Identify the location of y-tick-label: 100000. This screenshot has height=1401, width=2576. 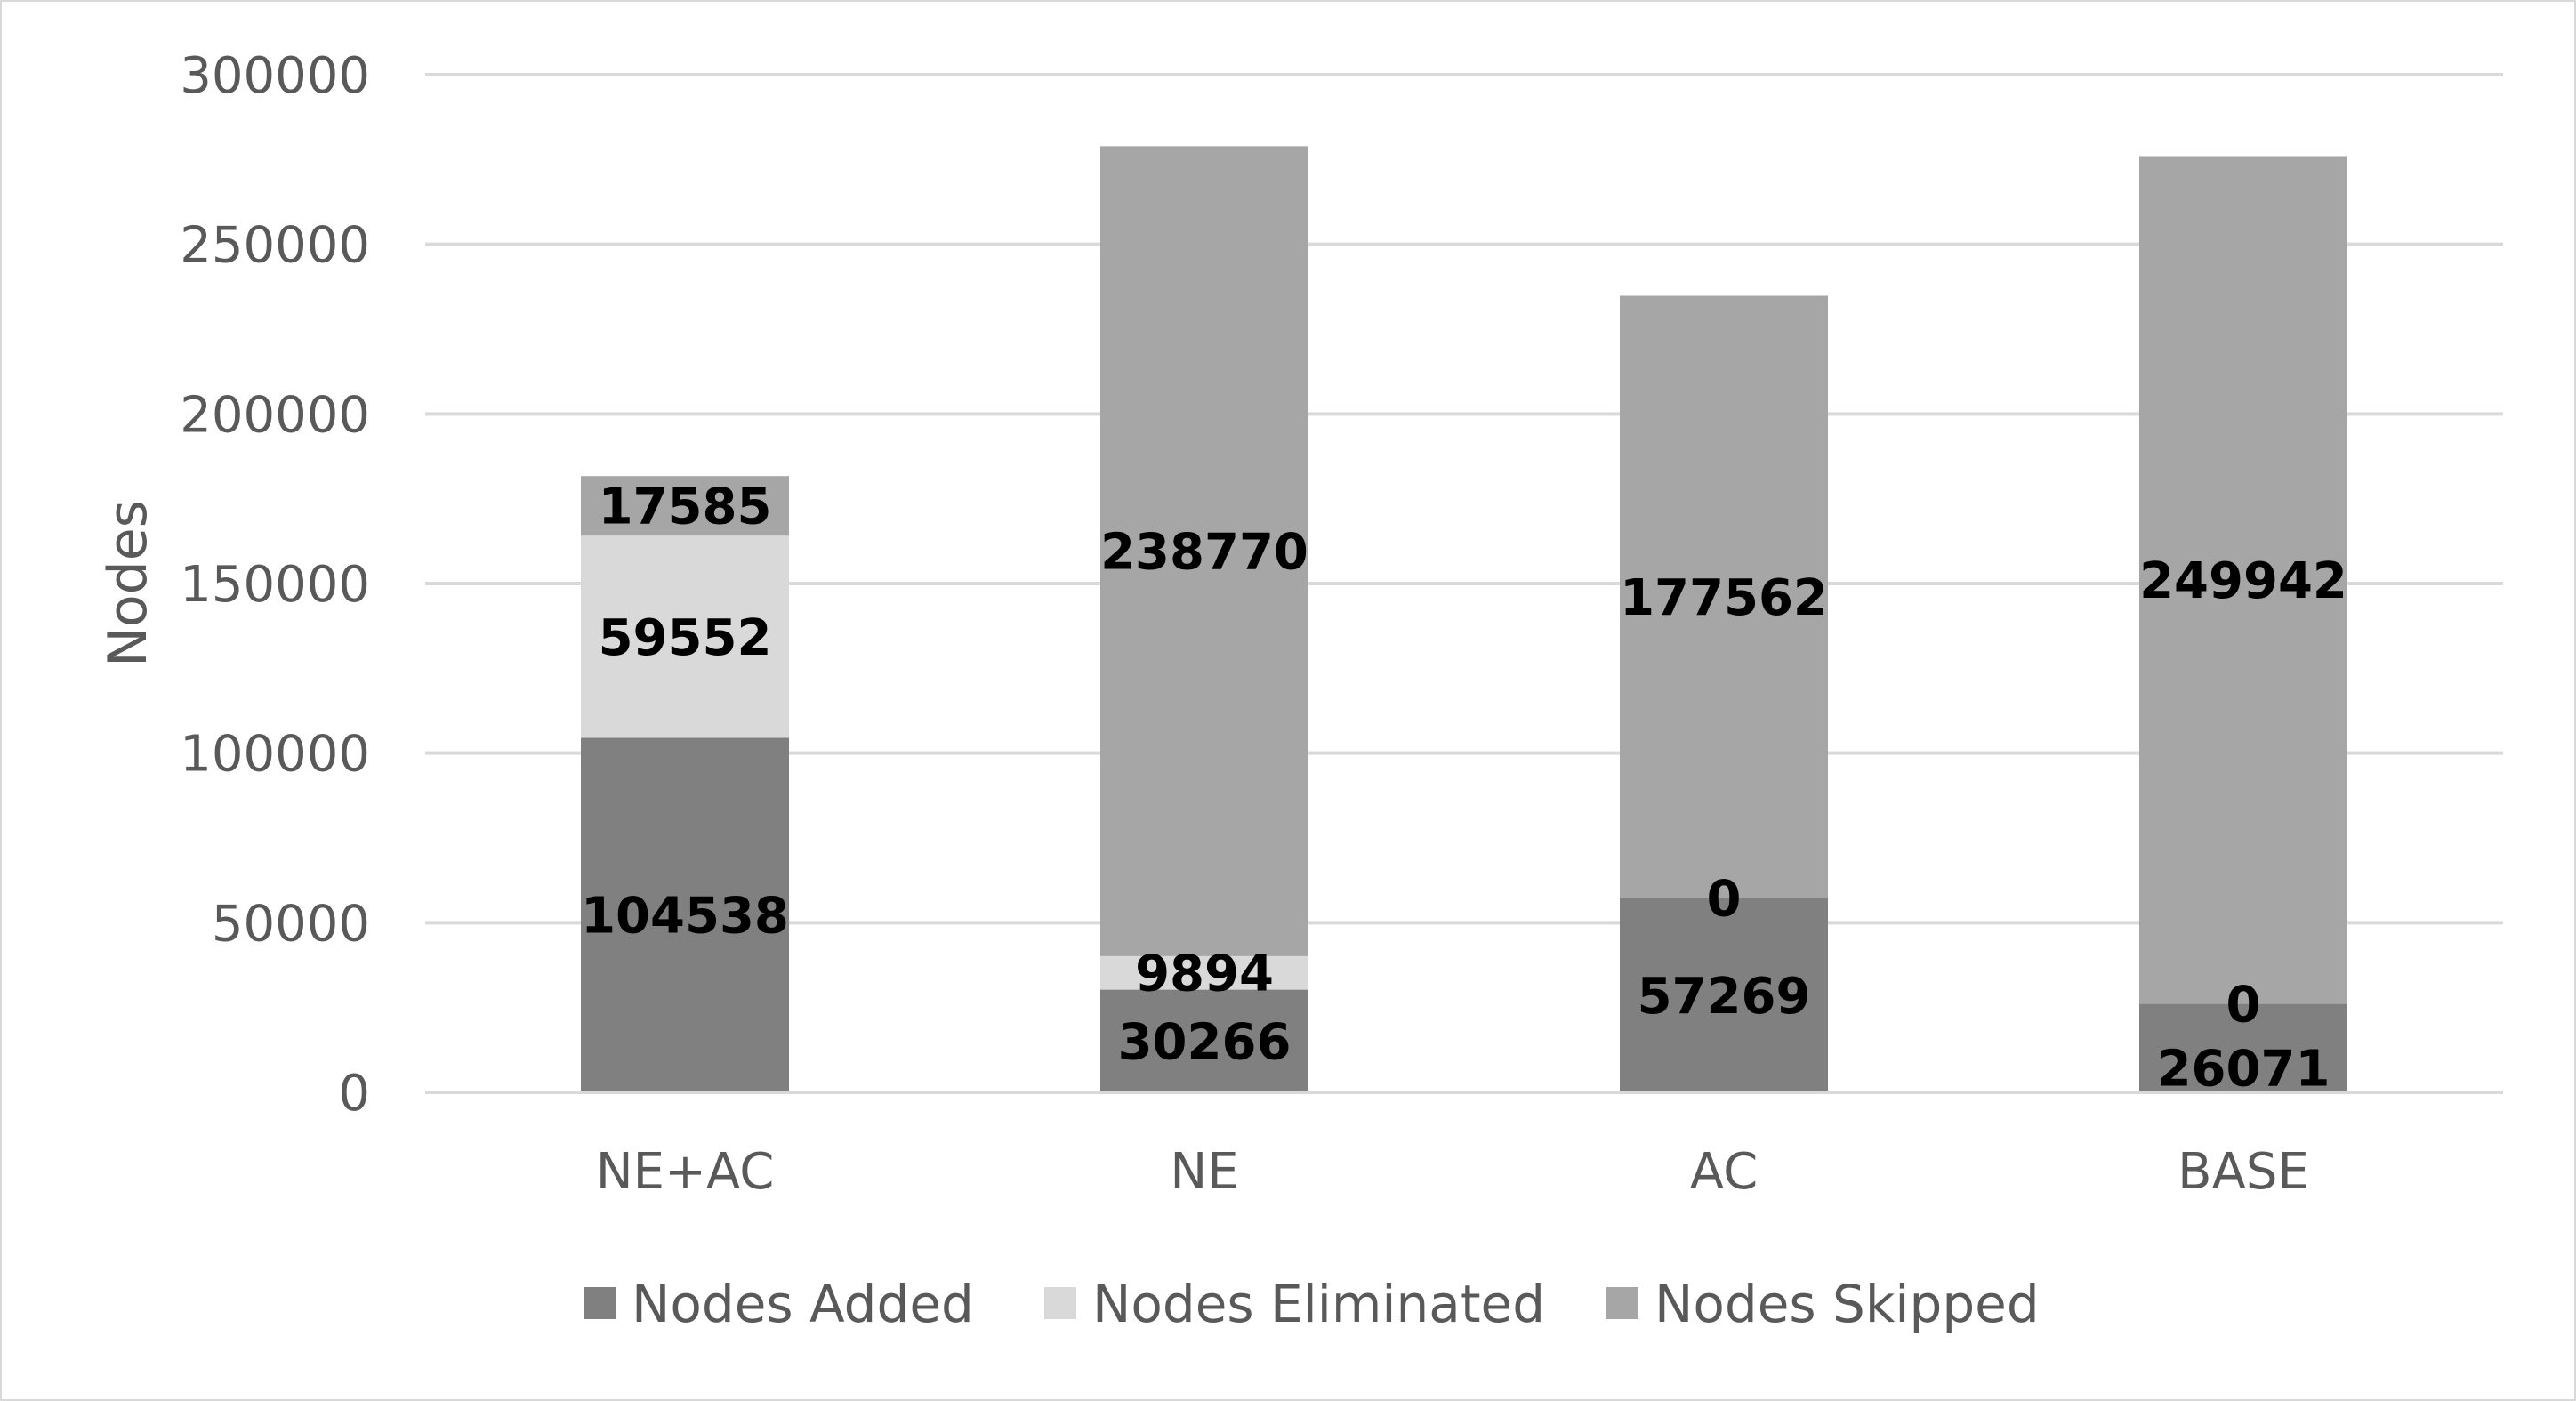
(275, 755).